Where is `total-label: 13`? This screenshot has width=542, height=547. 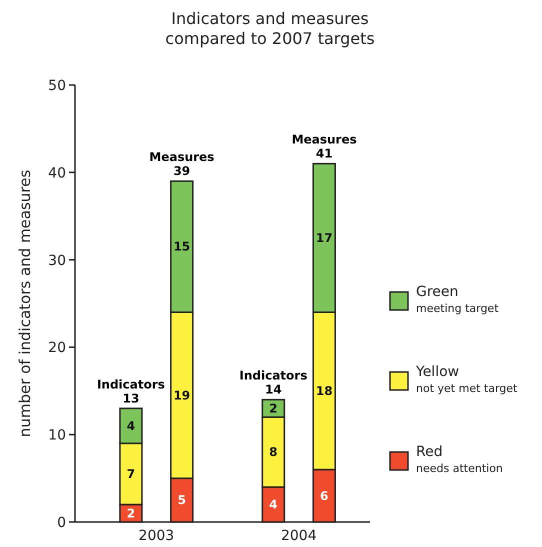 total-label: 13 is located at coordinates (131, 398).